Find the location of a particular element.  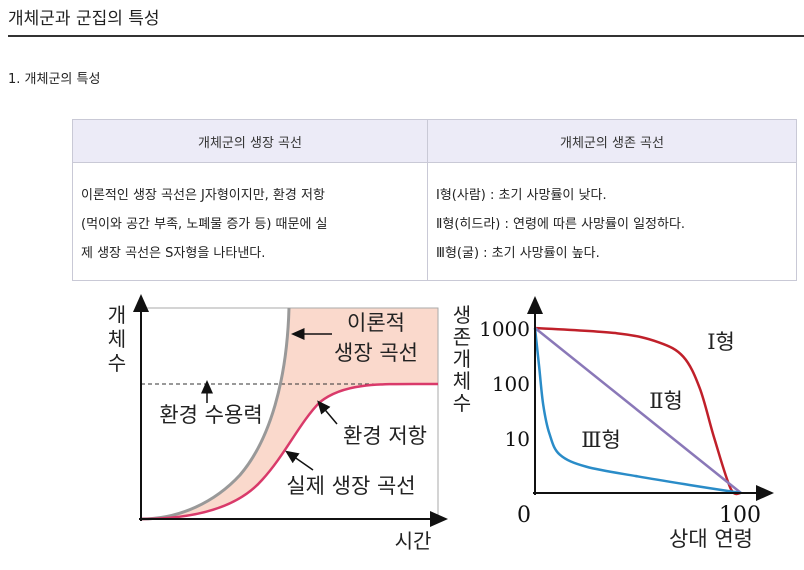

y-tick-100: 100 is located at coordinates (511, 384).